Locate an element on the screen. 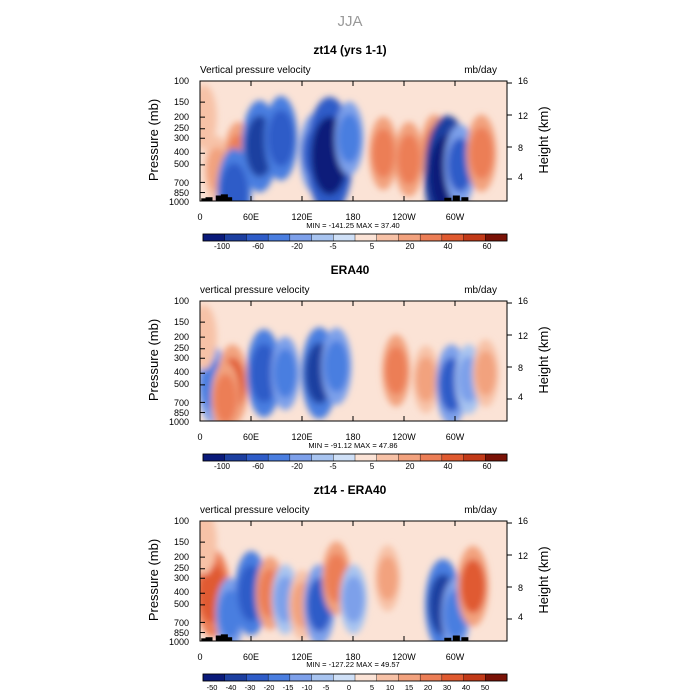 The image size is (700, 700). colorbar-label: -50 is located at coordinates (212, 687).